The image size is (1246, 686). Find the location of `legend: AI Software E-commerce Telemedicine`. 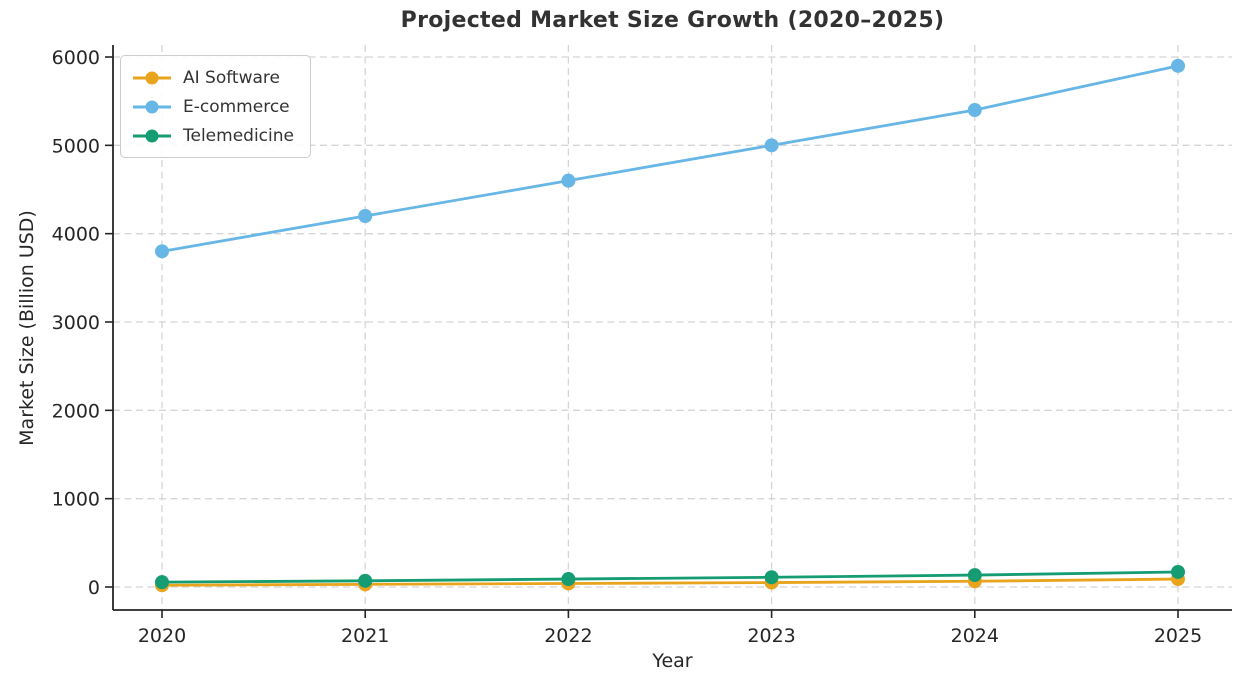

legend: AI Software E-commerce Telemedicine is located at coordinates (215, 106).